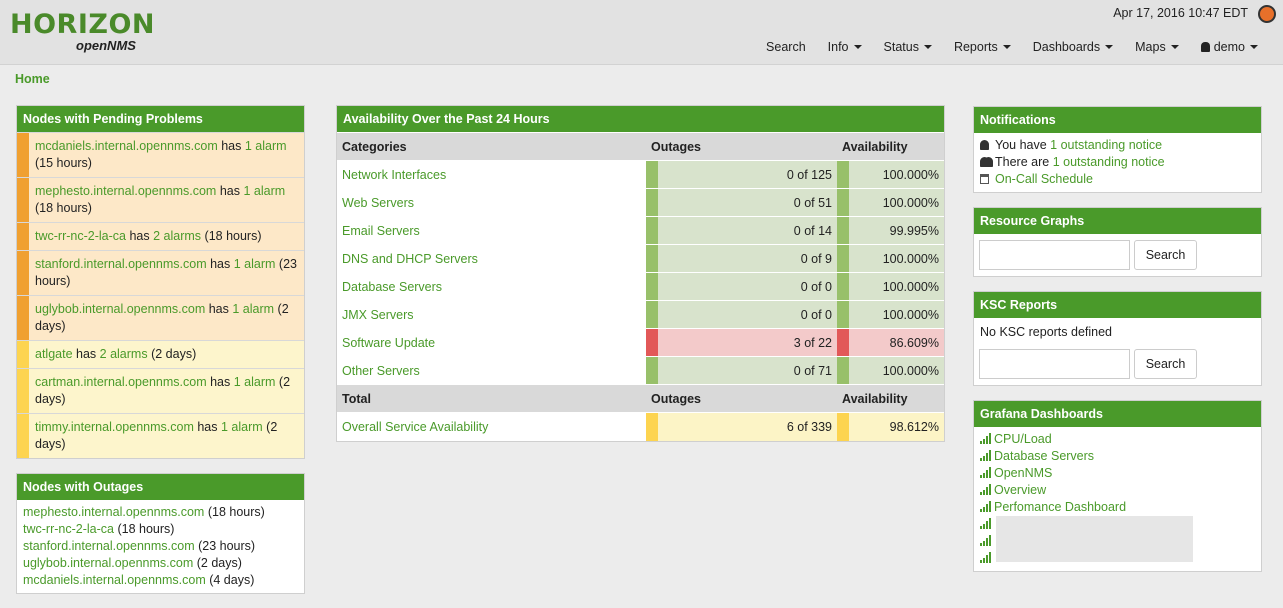 This screenshot has height=608, width=1283. Describe the element at coordinates (232, 580) in the screenshot. I see `time: (4 days)` at that location.